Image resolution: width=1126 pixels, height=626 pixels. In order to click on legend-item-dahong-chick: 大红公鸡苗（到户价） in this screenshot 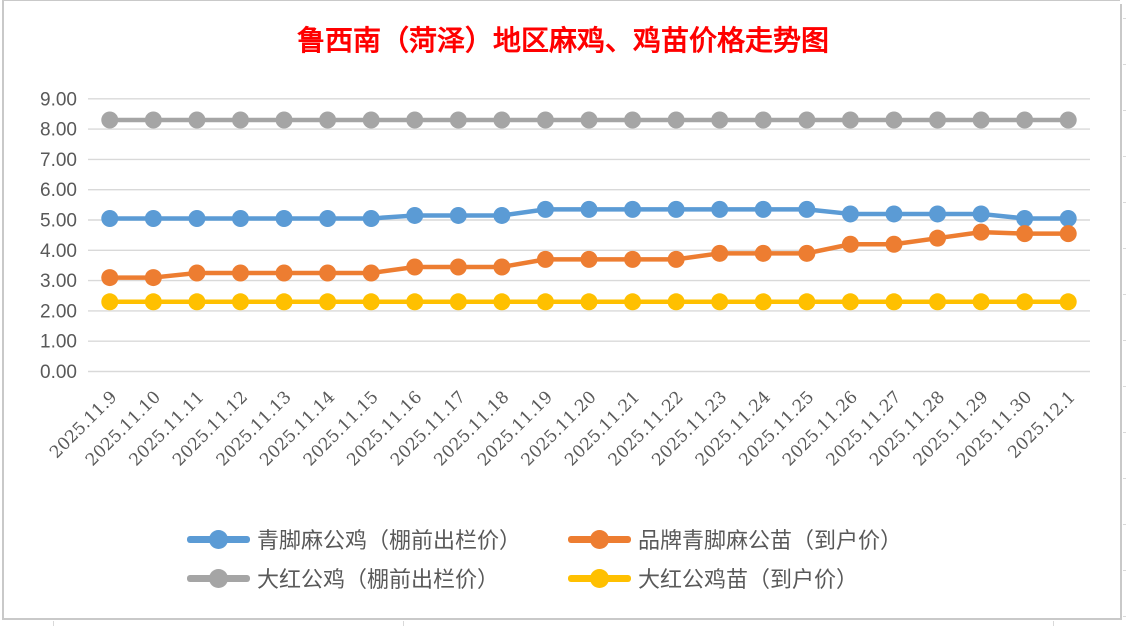, I will do `click(735, 578)`.